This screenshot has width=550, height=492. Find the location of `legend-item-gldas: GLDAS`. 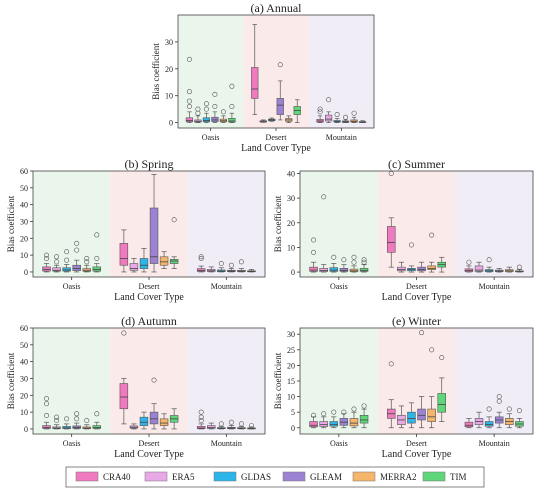

legend-item-gldas: GLDAS is located at coordinates (242, 476).